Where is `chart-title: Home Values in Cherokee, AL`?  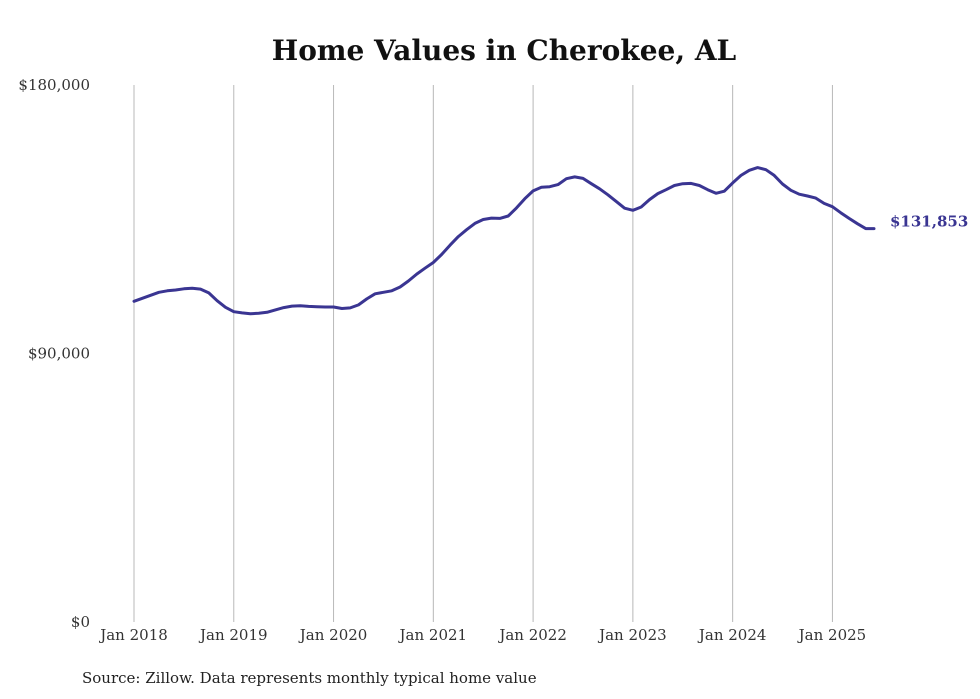 chart-title: Home Values in Cherokee, AL is located at coordinates (504, 50).